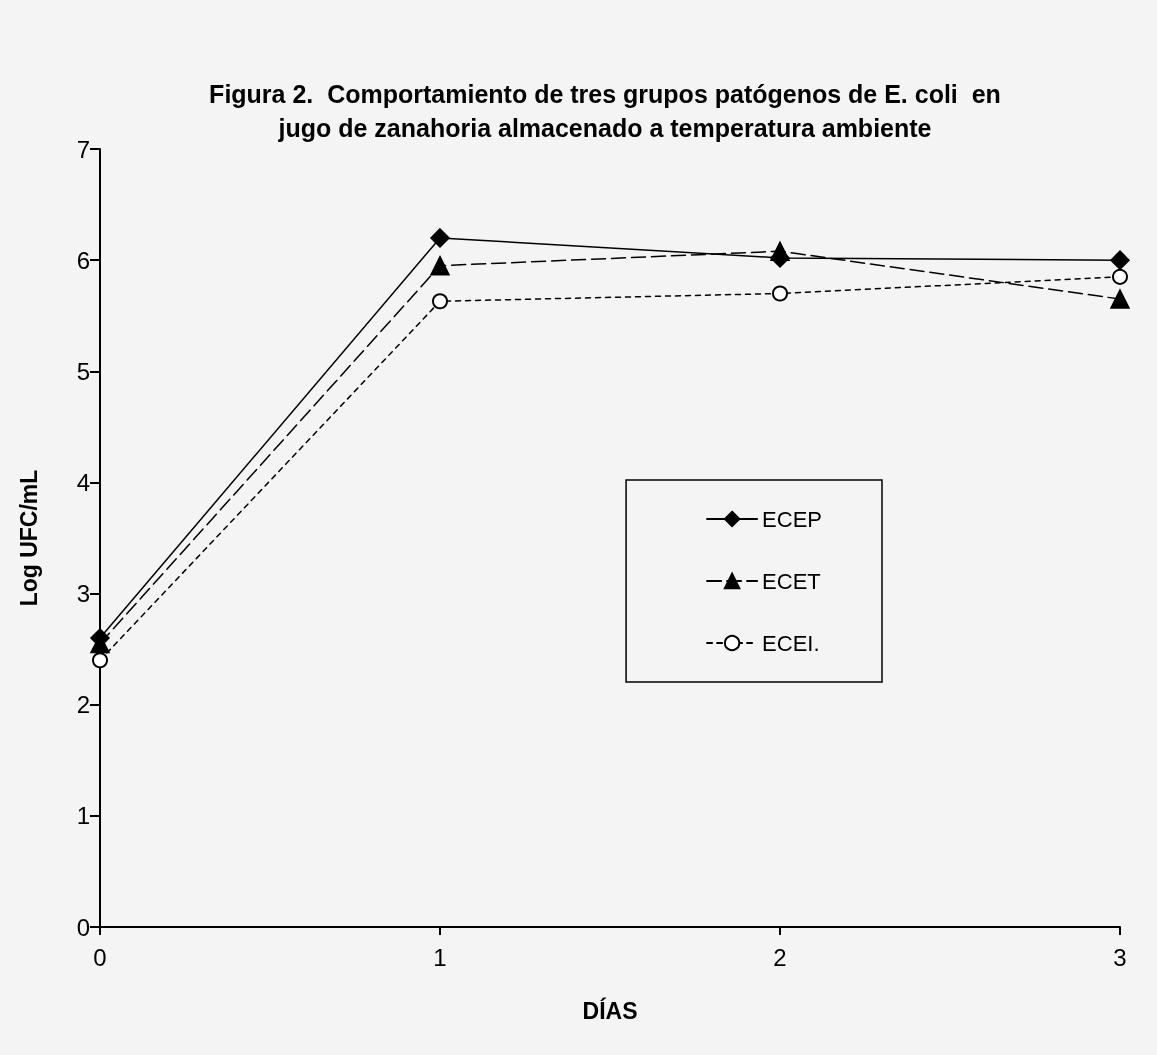  I want to click on y-tick-label: 7, so click(83, 149).